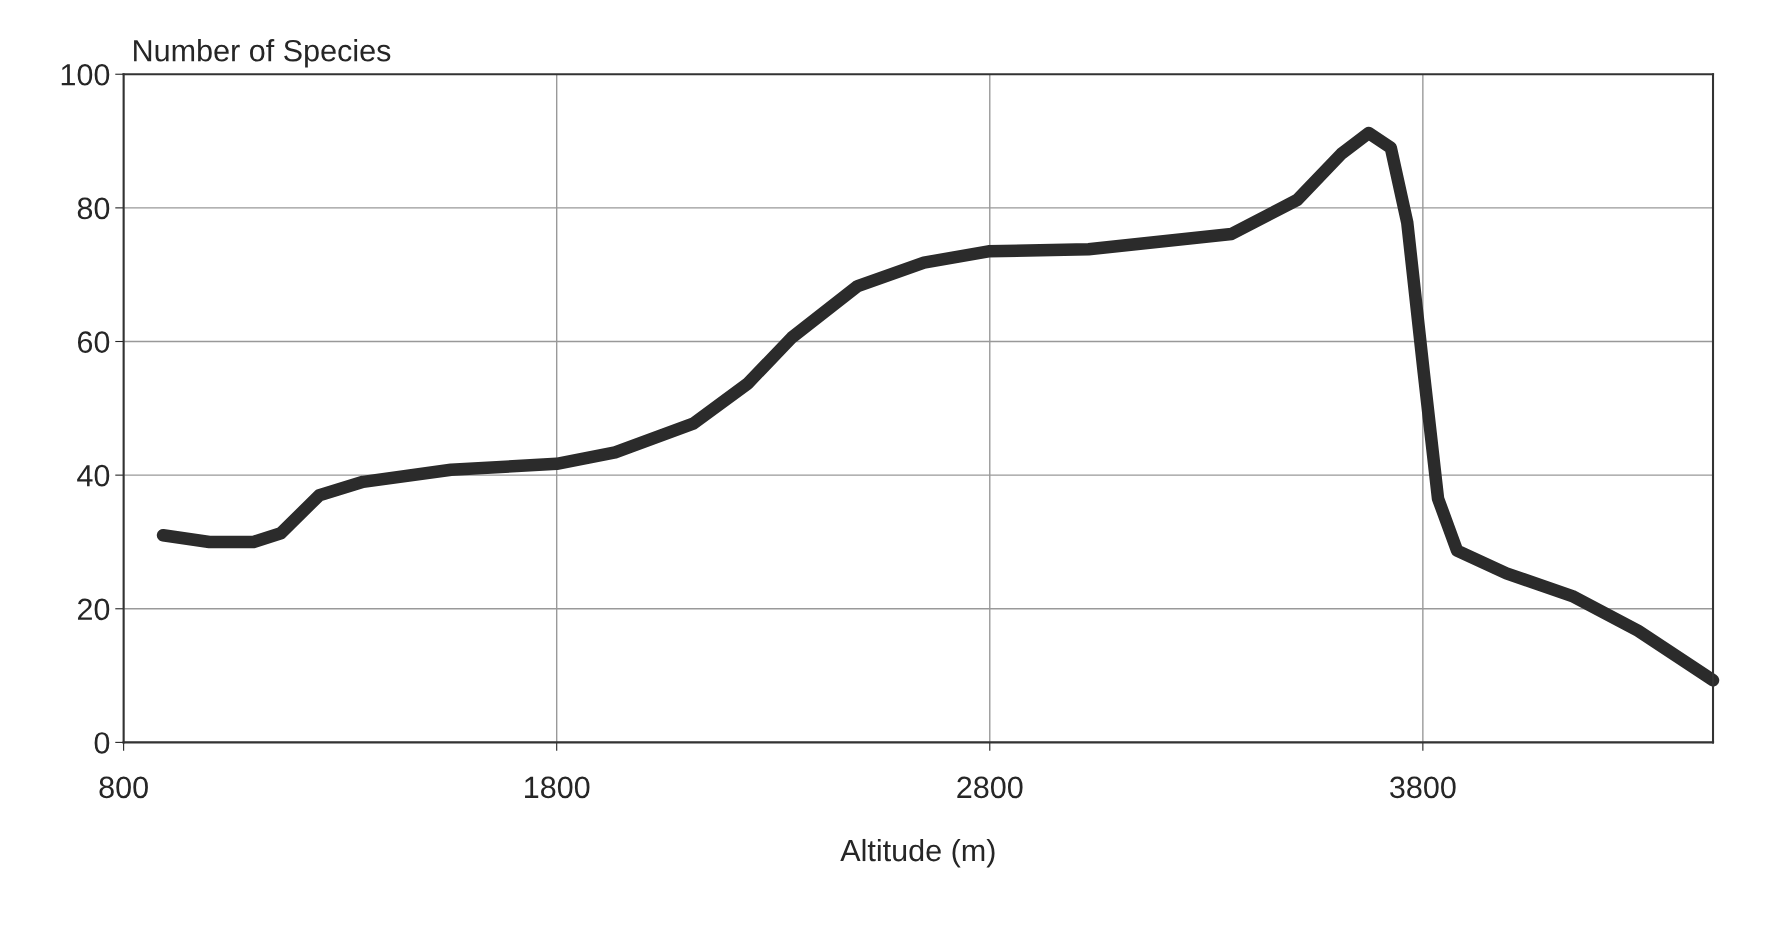 The height and width of the screenshot is (928, 1766). What do you see at coordinates (93, 475) in the screenshot?
I see `y-tick-label: 40` at bounding box center [93, 475].